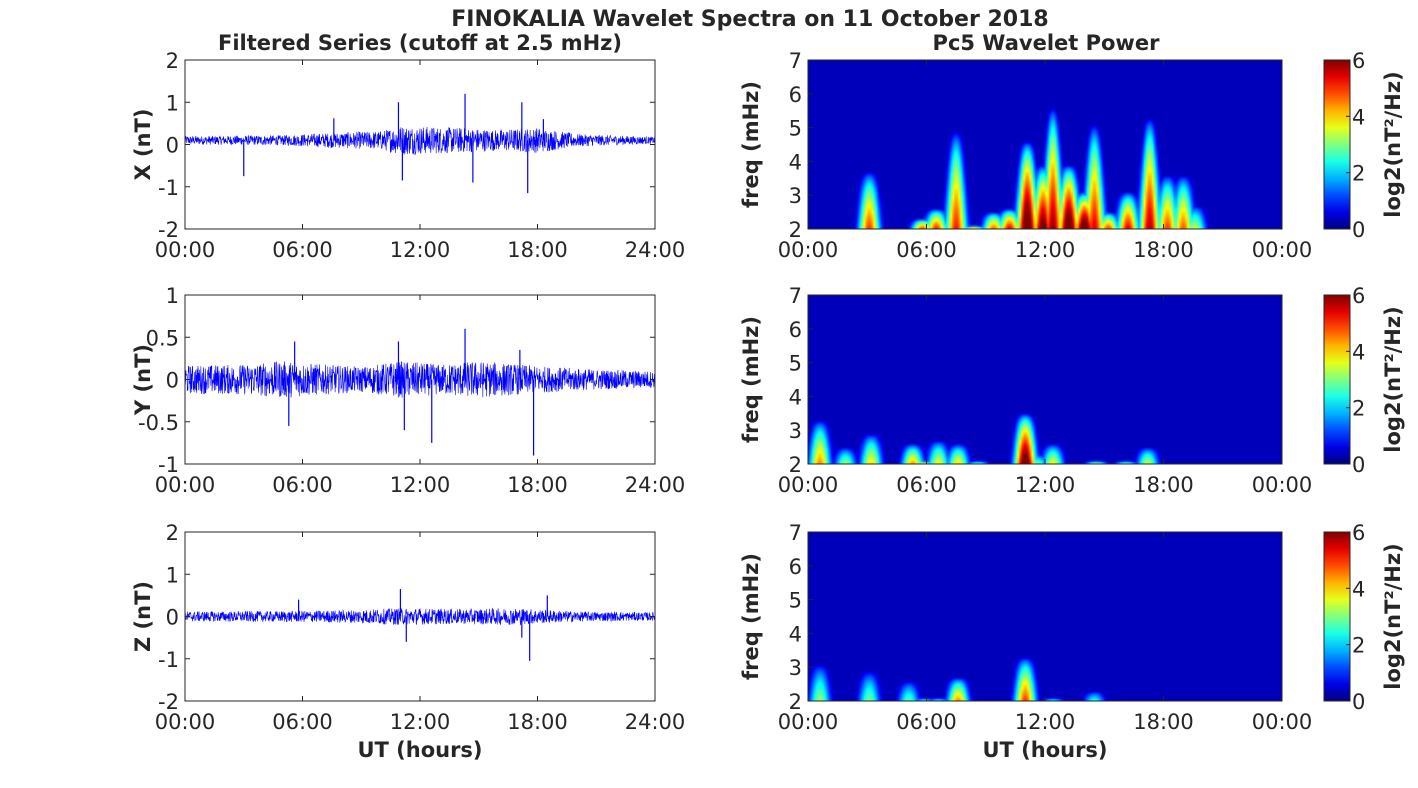 Image resolution: width=1418 pixels, height=788 pixels. What do you see at coordinates (185, 485) in the screenshot?
I see `panel-y-series-xtick-label: 00:00` at bounding box center [185, 485].